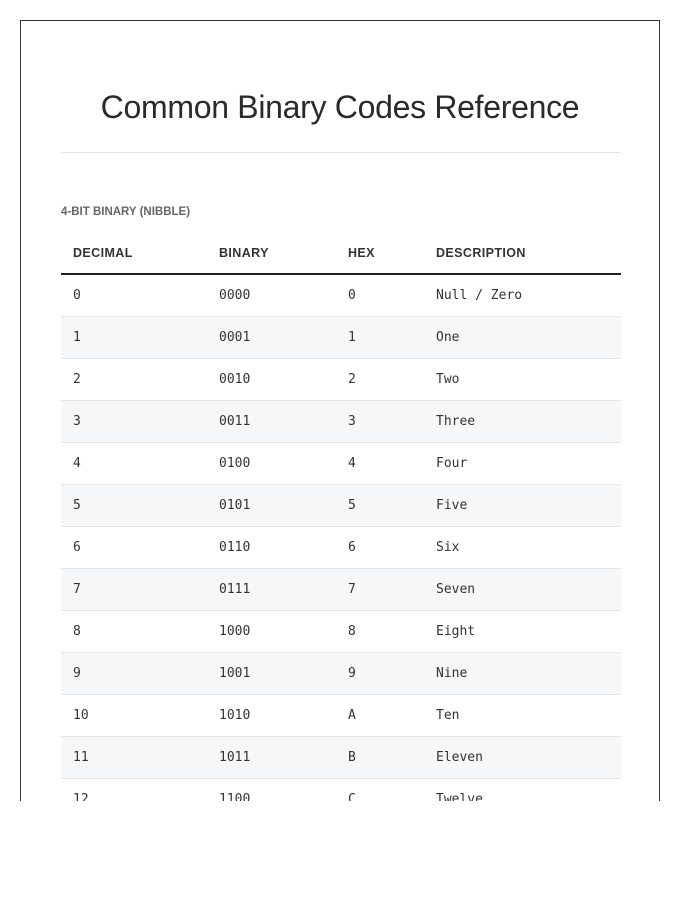 The height and width of the screenshot is (900, 700). I want to click on table-cell: Four, so click(522, 463).